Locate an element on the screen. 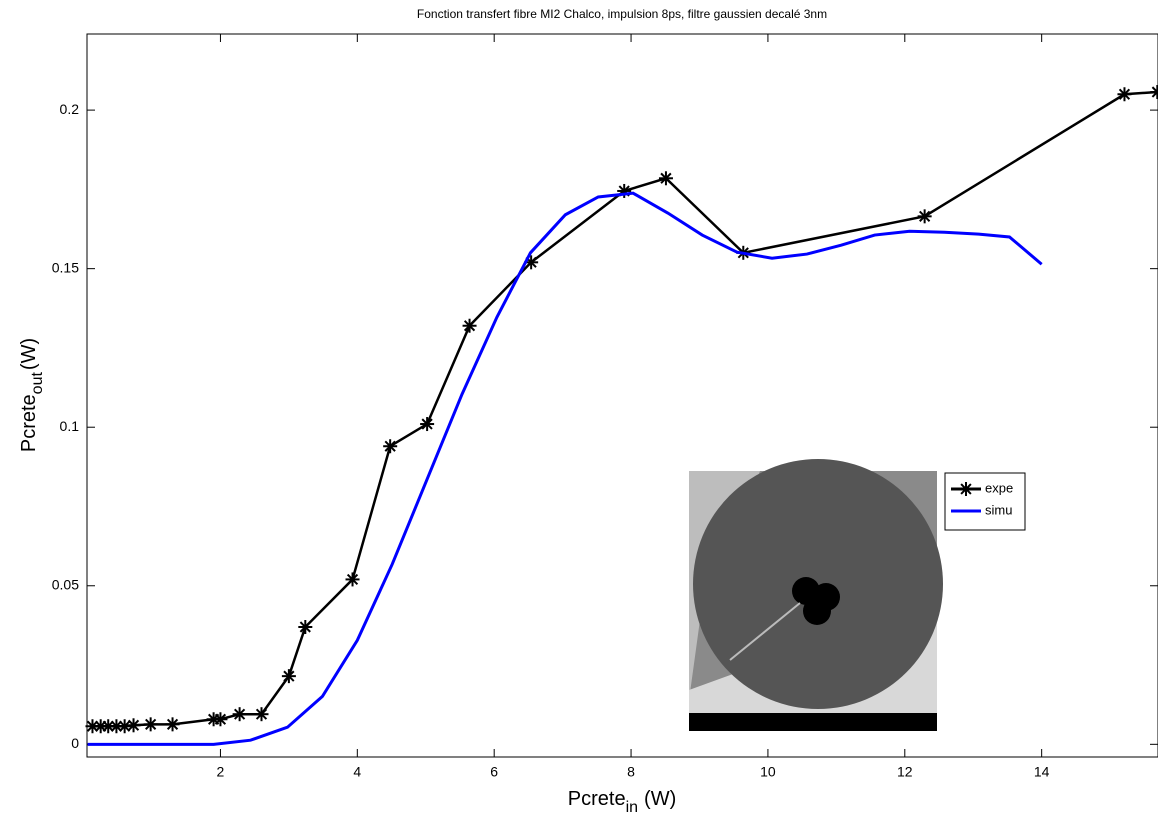 This screenshot has width=1158, height=816. legend-label: simu is located at coordinates (998, 509).